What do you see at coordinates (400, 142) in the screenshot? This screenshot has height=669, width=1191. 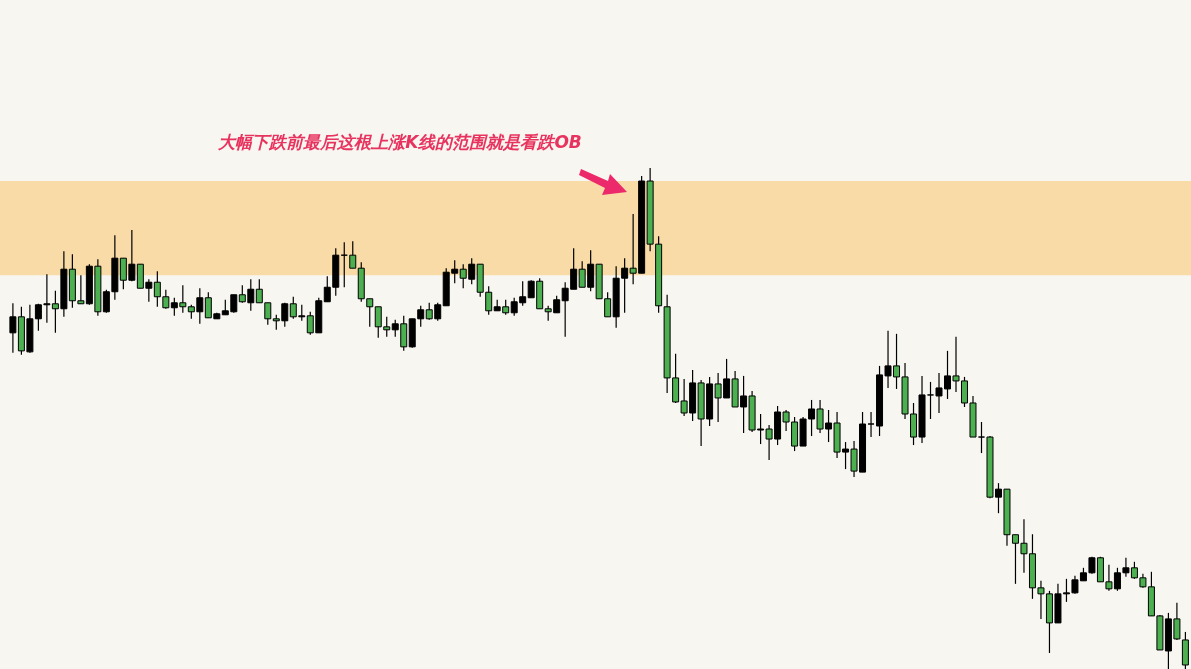 I see `text: 大幅下跌前最后这根上涨K线的范围就是看跌OB` at bounding box center [400, 142].